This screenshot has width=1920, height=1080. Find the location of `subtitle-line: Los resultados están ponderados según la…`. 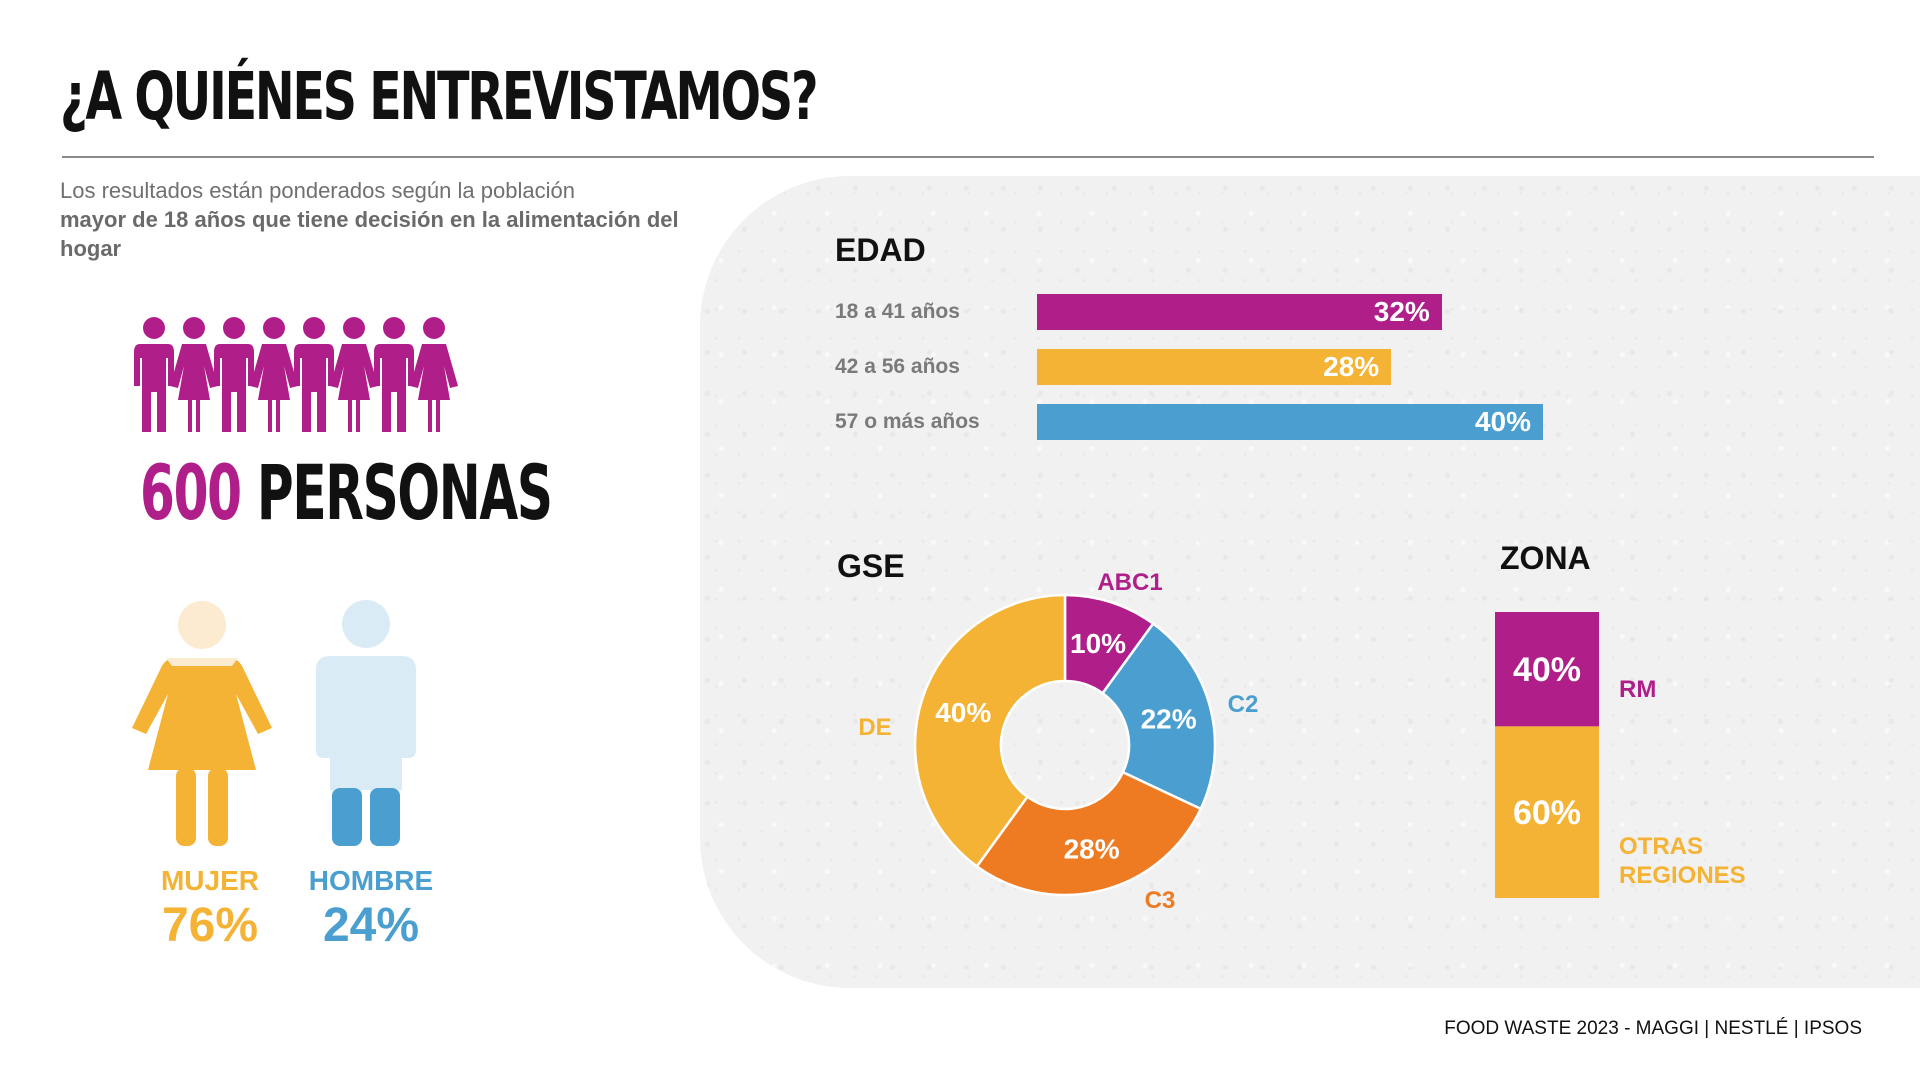

subtitle-line: Los resultados están ponderados según la… is located at coordinates (317, 190).